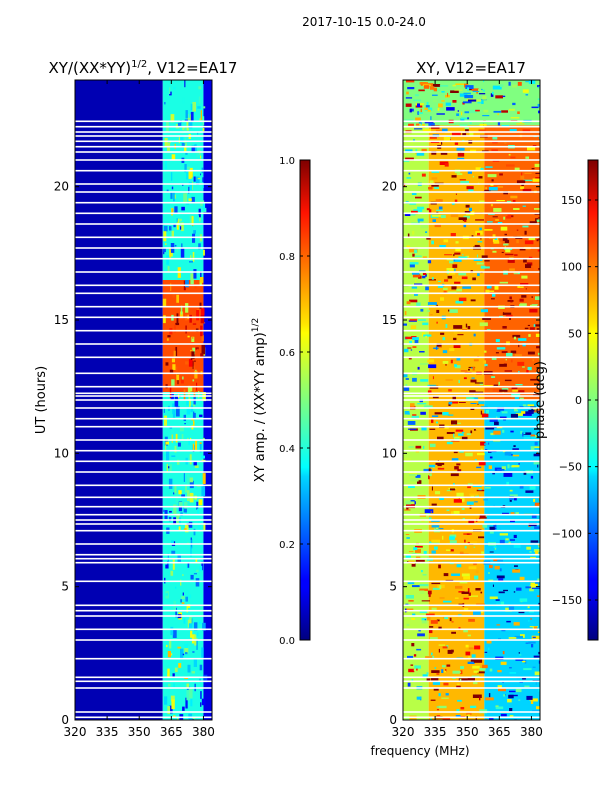 This screenshot has height=800, width=600. I want to click on phase-colorbar-gradient, so click(593, 400).